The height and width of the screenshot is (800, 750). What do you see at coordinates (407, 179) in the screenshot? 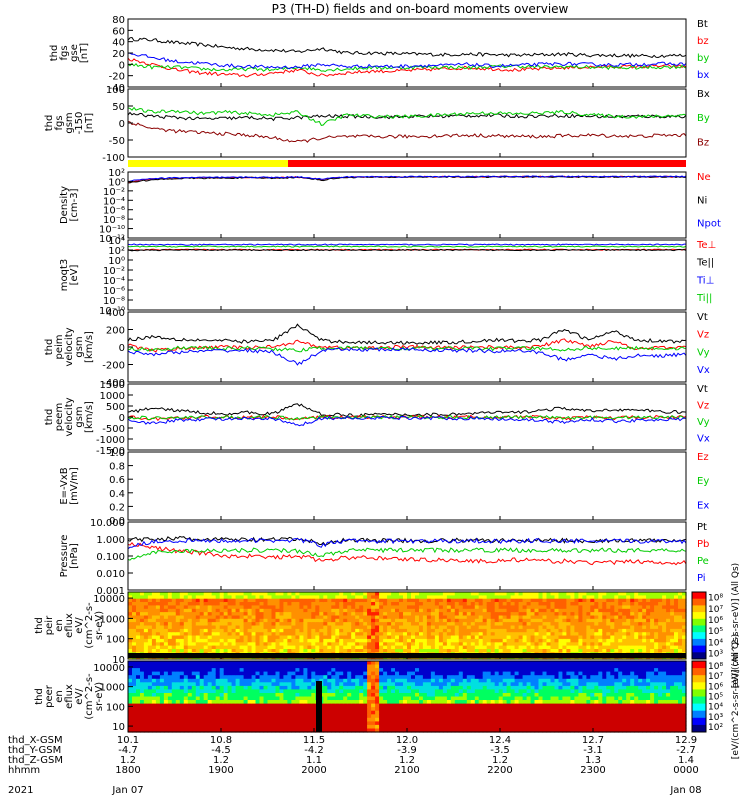
I see `series-line-Npot` at bounding box center [407, 179].